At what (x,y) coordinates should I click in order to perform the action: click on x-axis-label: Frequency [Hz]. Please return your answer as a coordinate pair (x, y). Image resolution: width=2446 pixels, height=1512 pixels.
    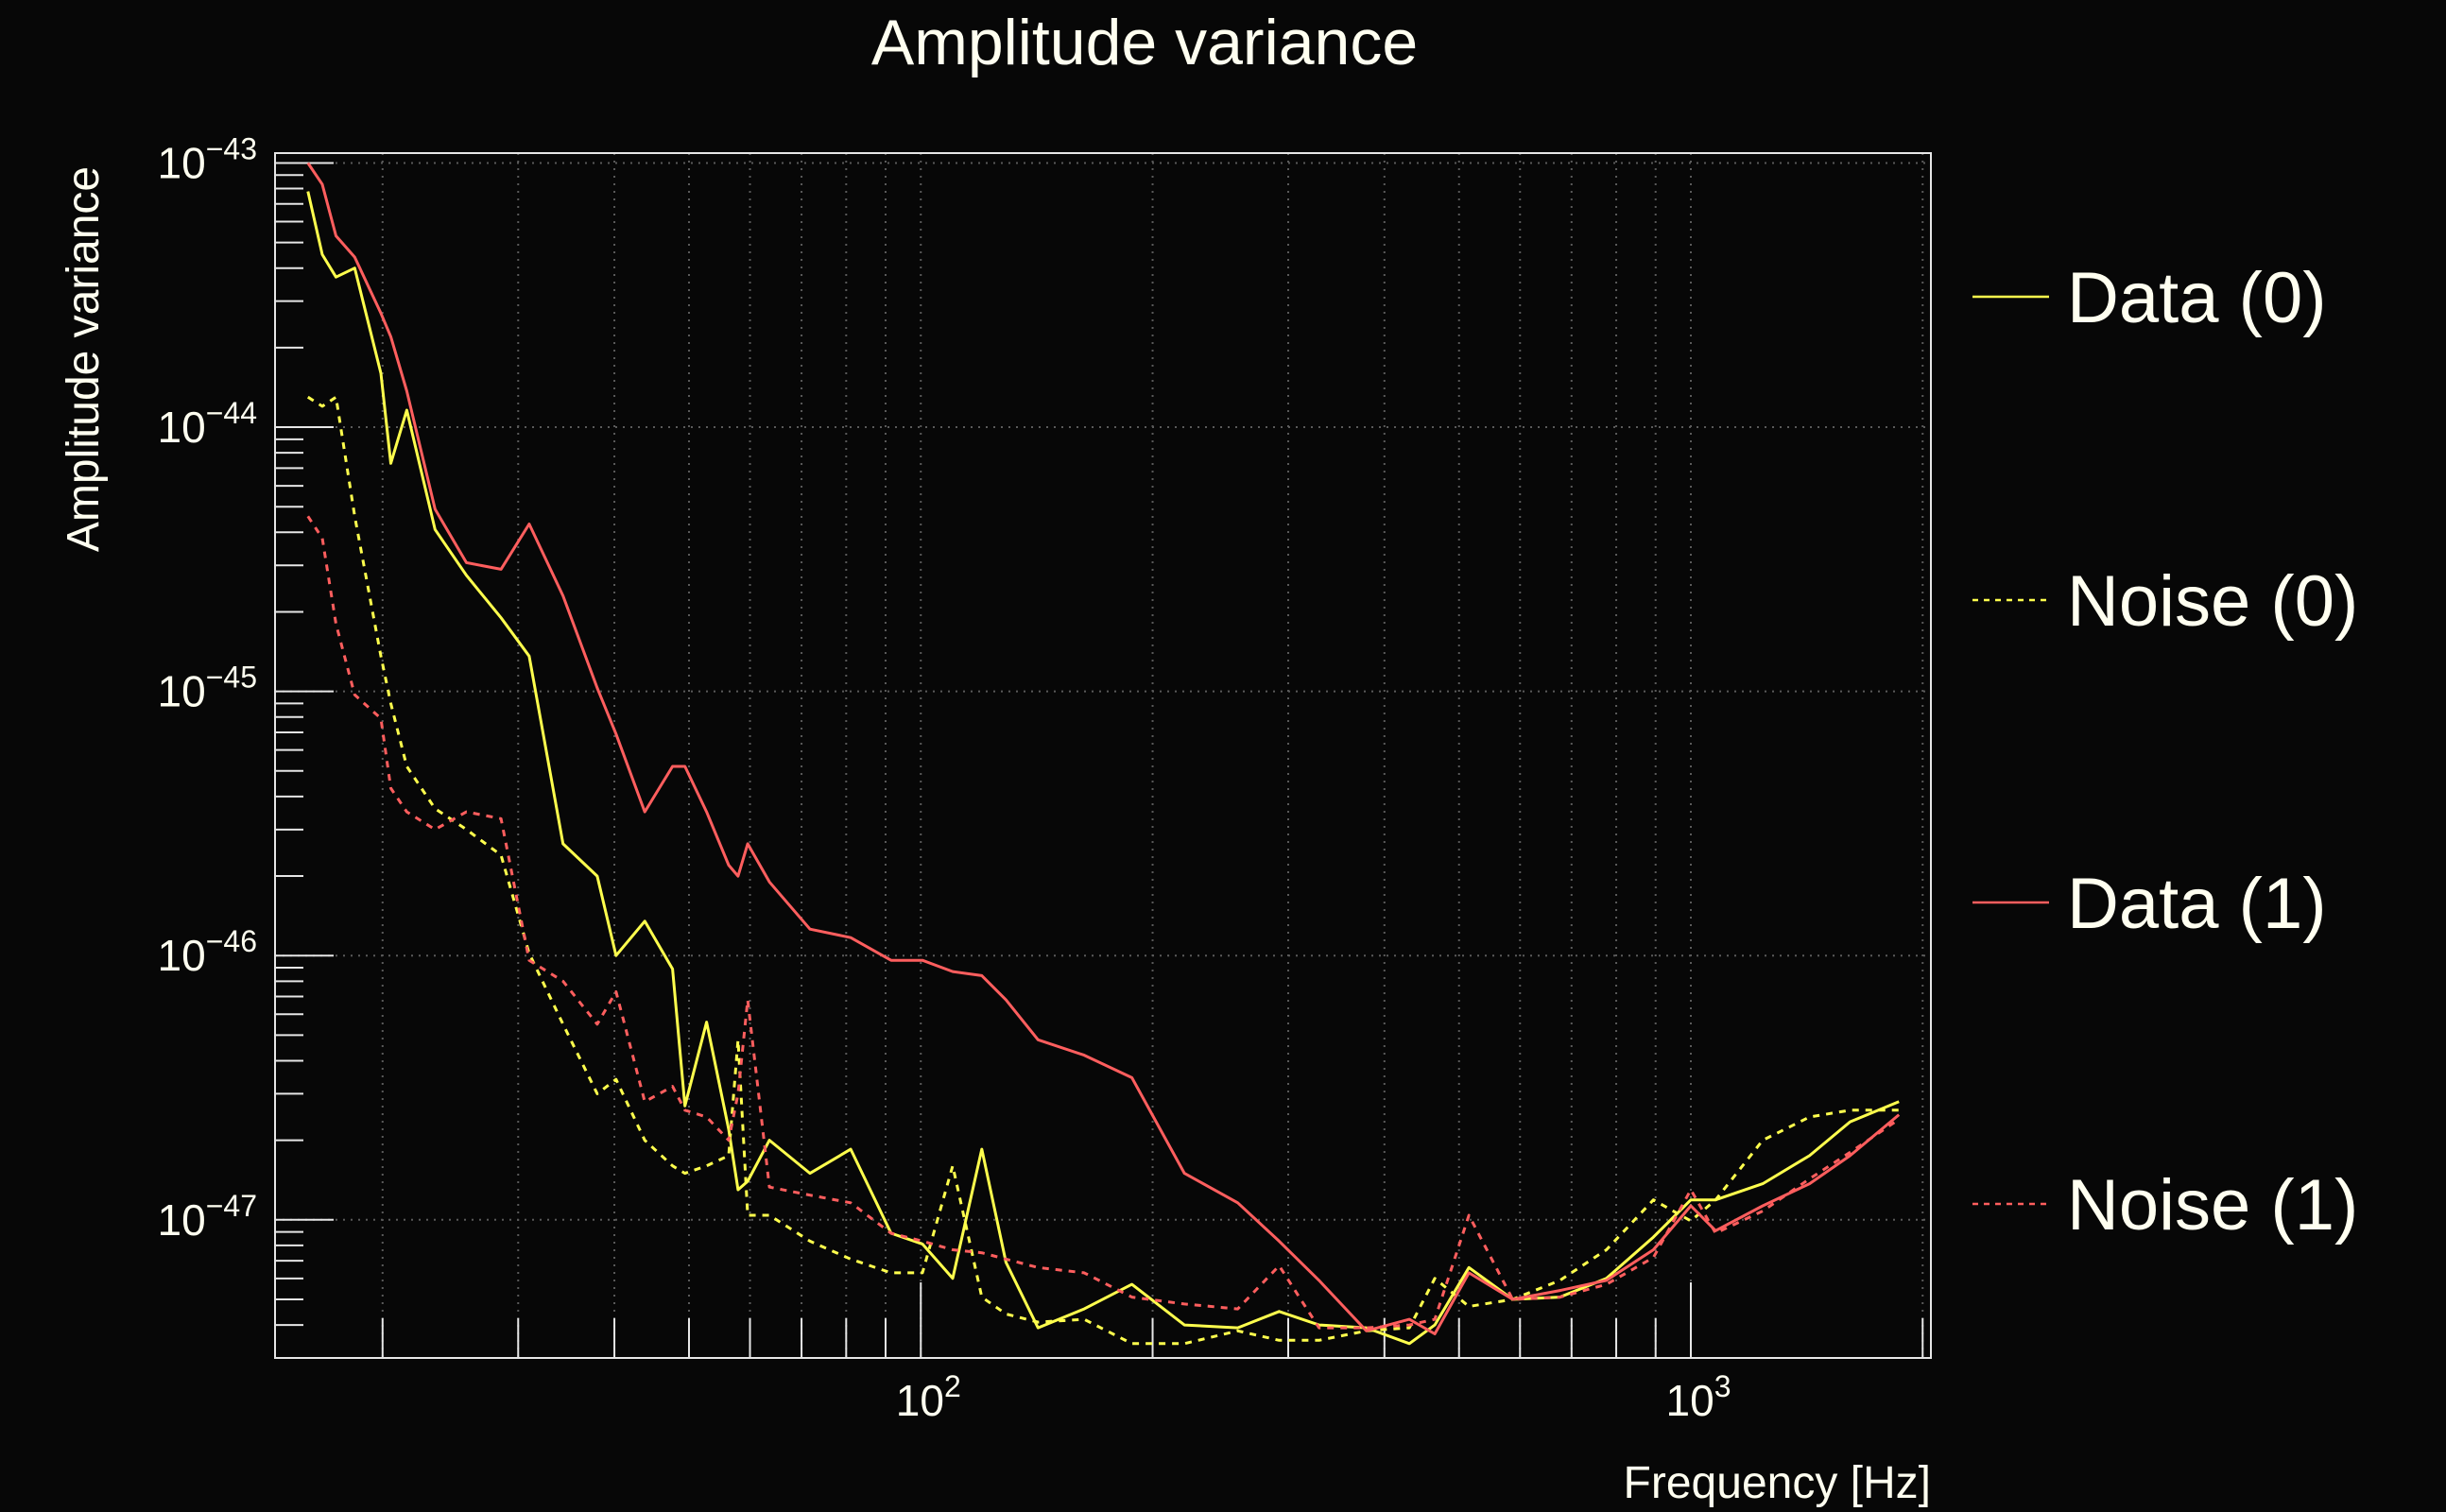
    Looking at the image, I should click on (1777, 1483).